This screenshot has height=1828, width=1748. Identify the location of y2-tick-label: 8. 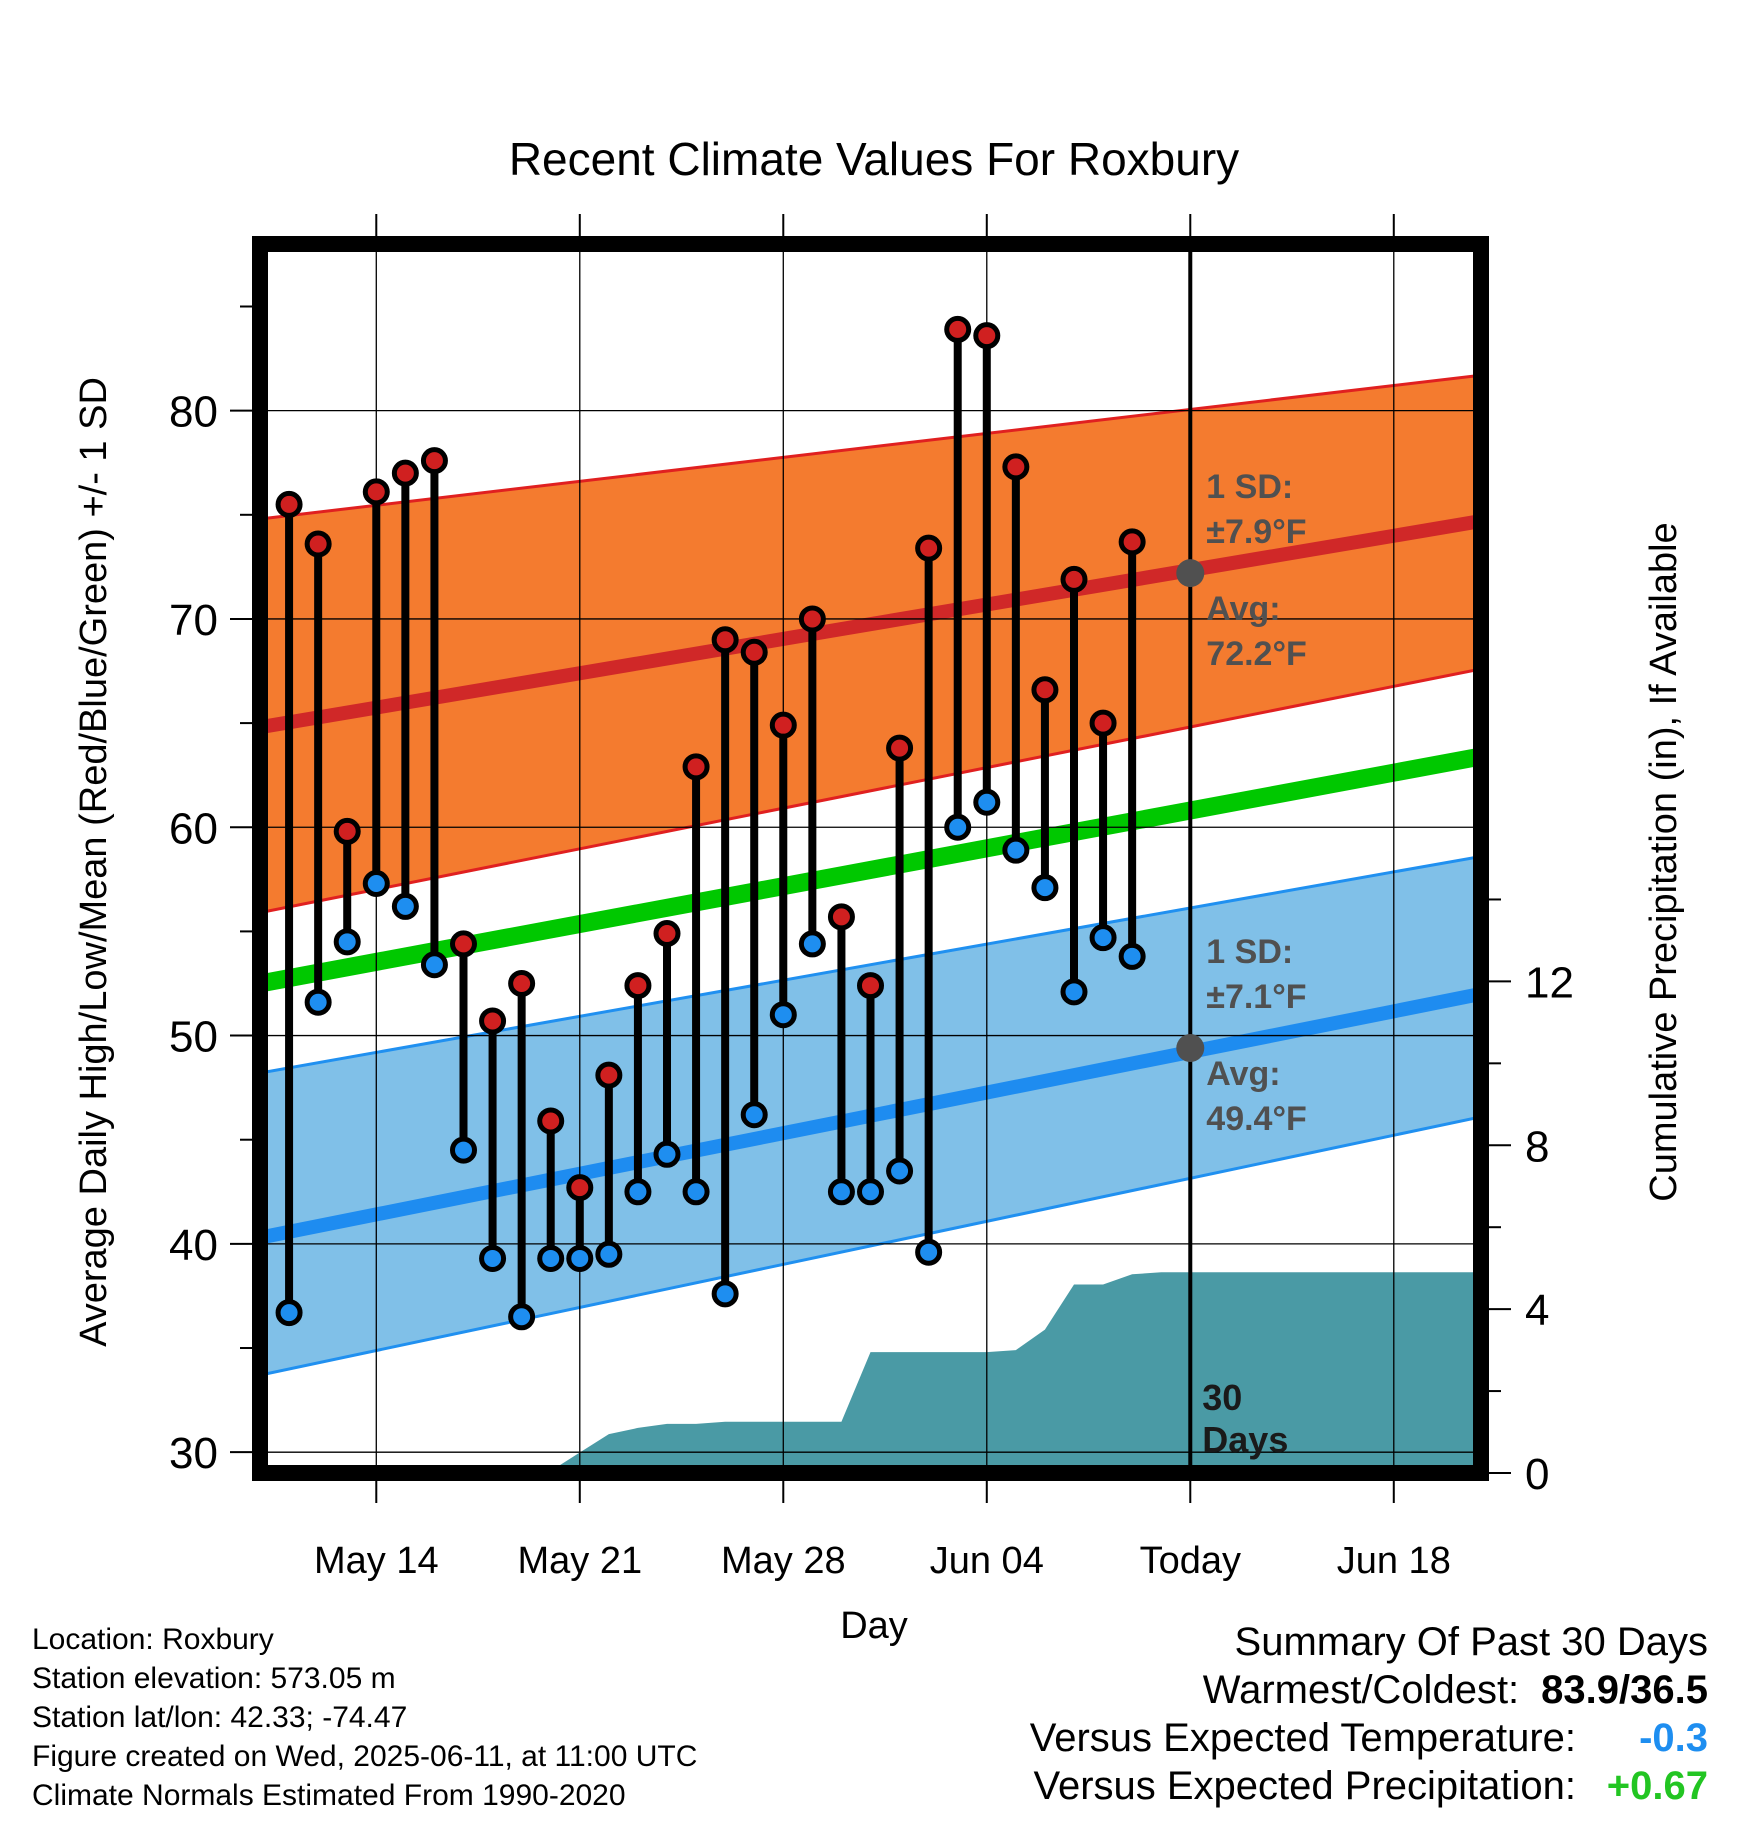
(1537, 1146).